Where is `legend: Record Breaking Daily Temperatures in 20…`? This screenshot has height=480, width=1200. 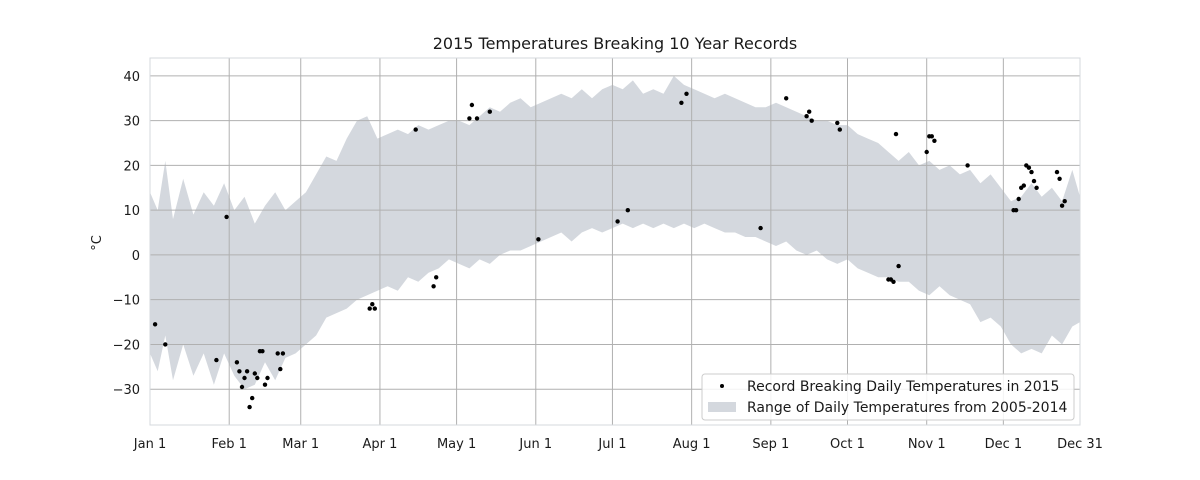
legend: Record Breaking Daily Temperatures in 20… is located at coordinates (888, 397).